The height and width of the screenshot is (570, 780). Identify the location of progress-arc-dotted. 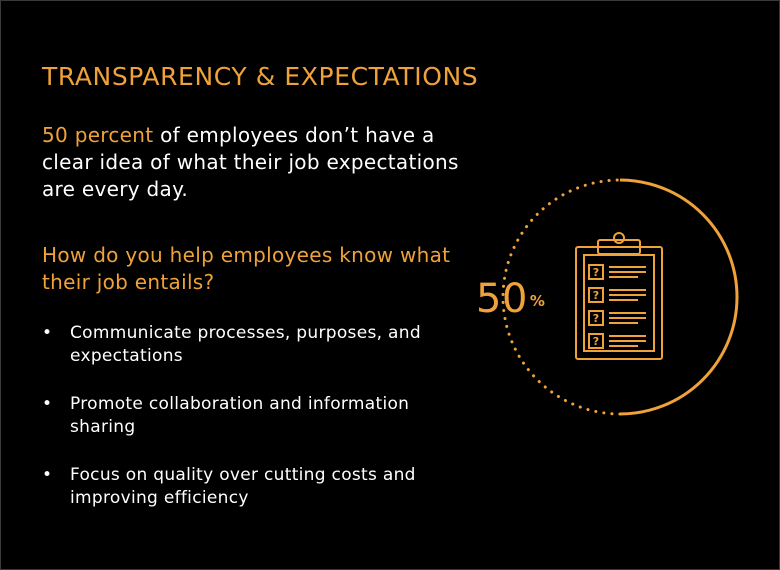
(561, 297).